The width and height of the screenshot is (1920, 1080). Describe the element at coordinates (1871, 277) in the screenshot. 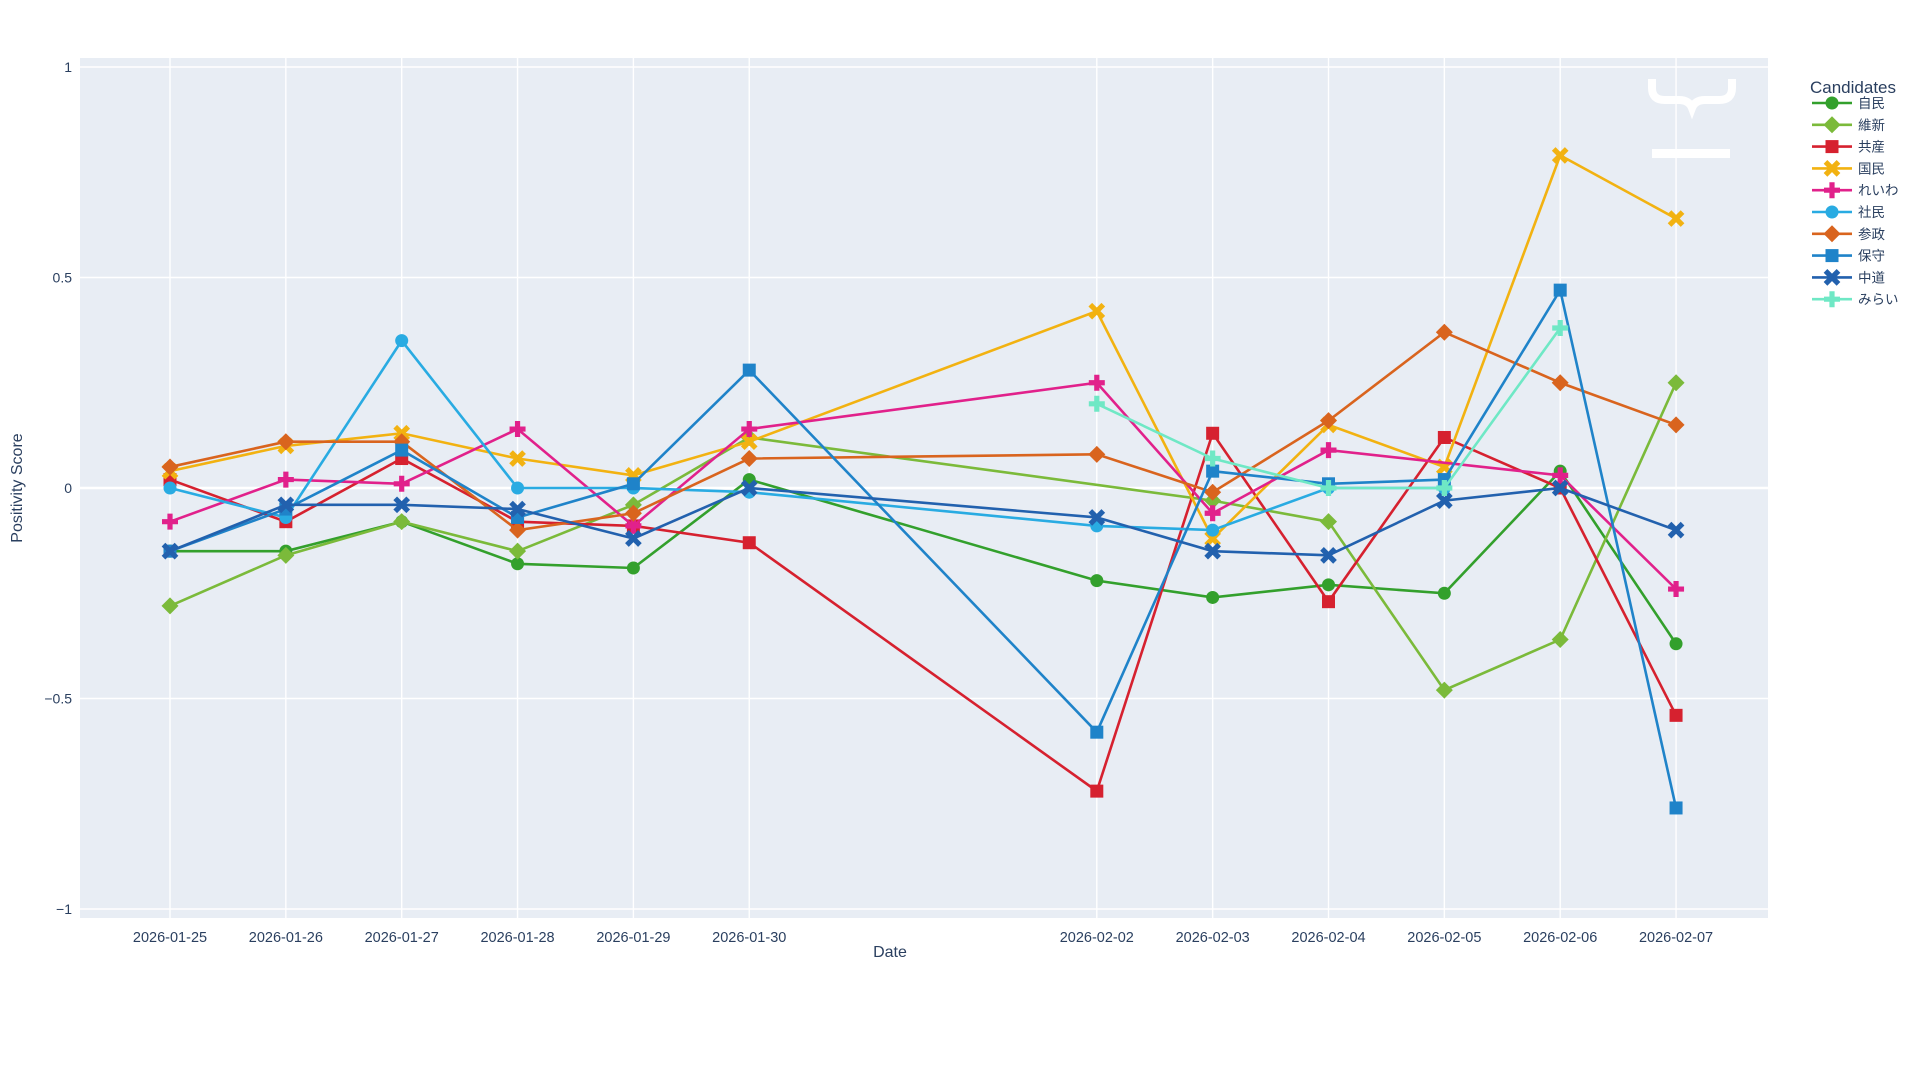

I see `legend-label-chudo: 中道` at that location.